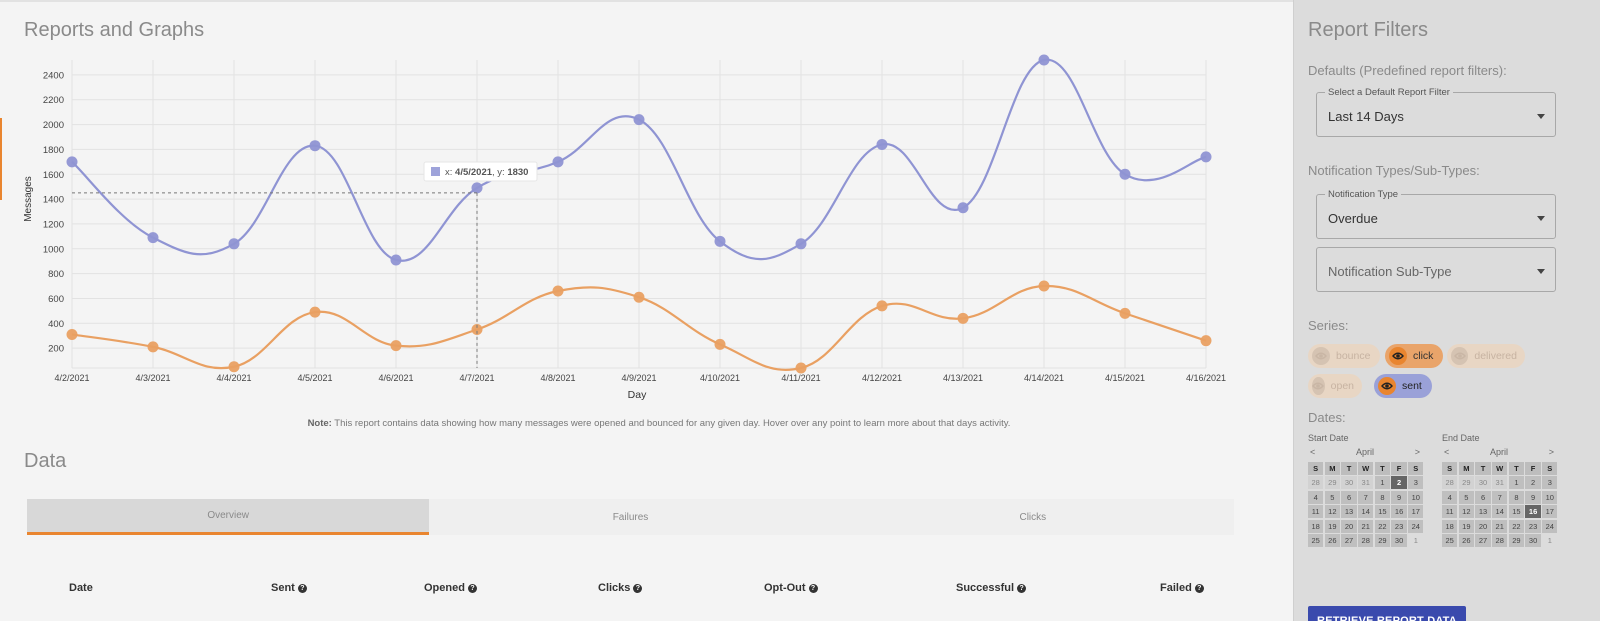  I want to click on column-header-clicks: Clicks?, so click(620, 588).